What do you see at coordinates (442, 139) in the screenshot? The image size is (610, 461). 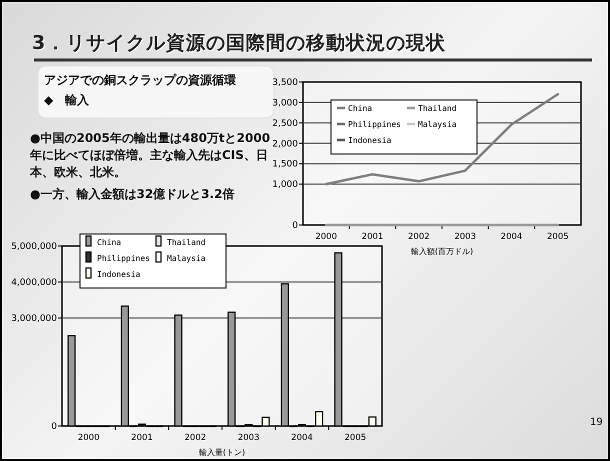 I see `line-series` at bounding box center [442, 139].